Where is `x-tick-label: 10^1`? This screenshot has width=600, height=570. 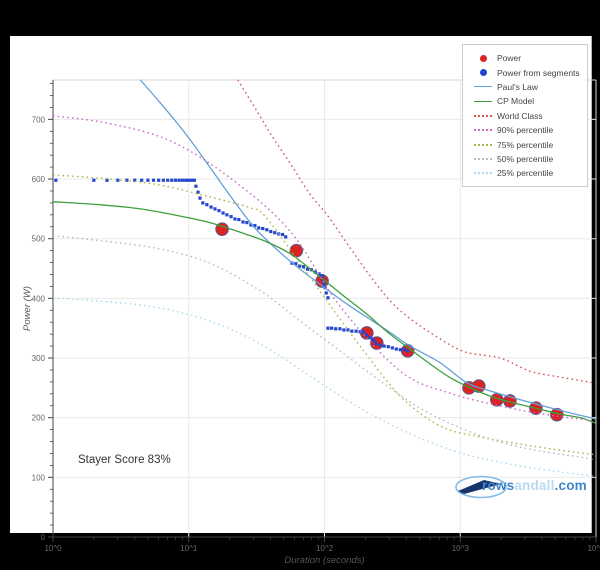 x-tick-label: 10^1 is located at coordinates (189, 548).